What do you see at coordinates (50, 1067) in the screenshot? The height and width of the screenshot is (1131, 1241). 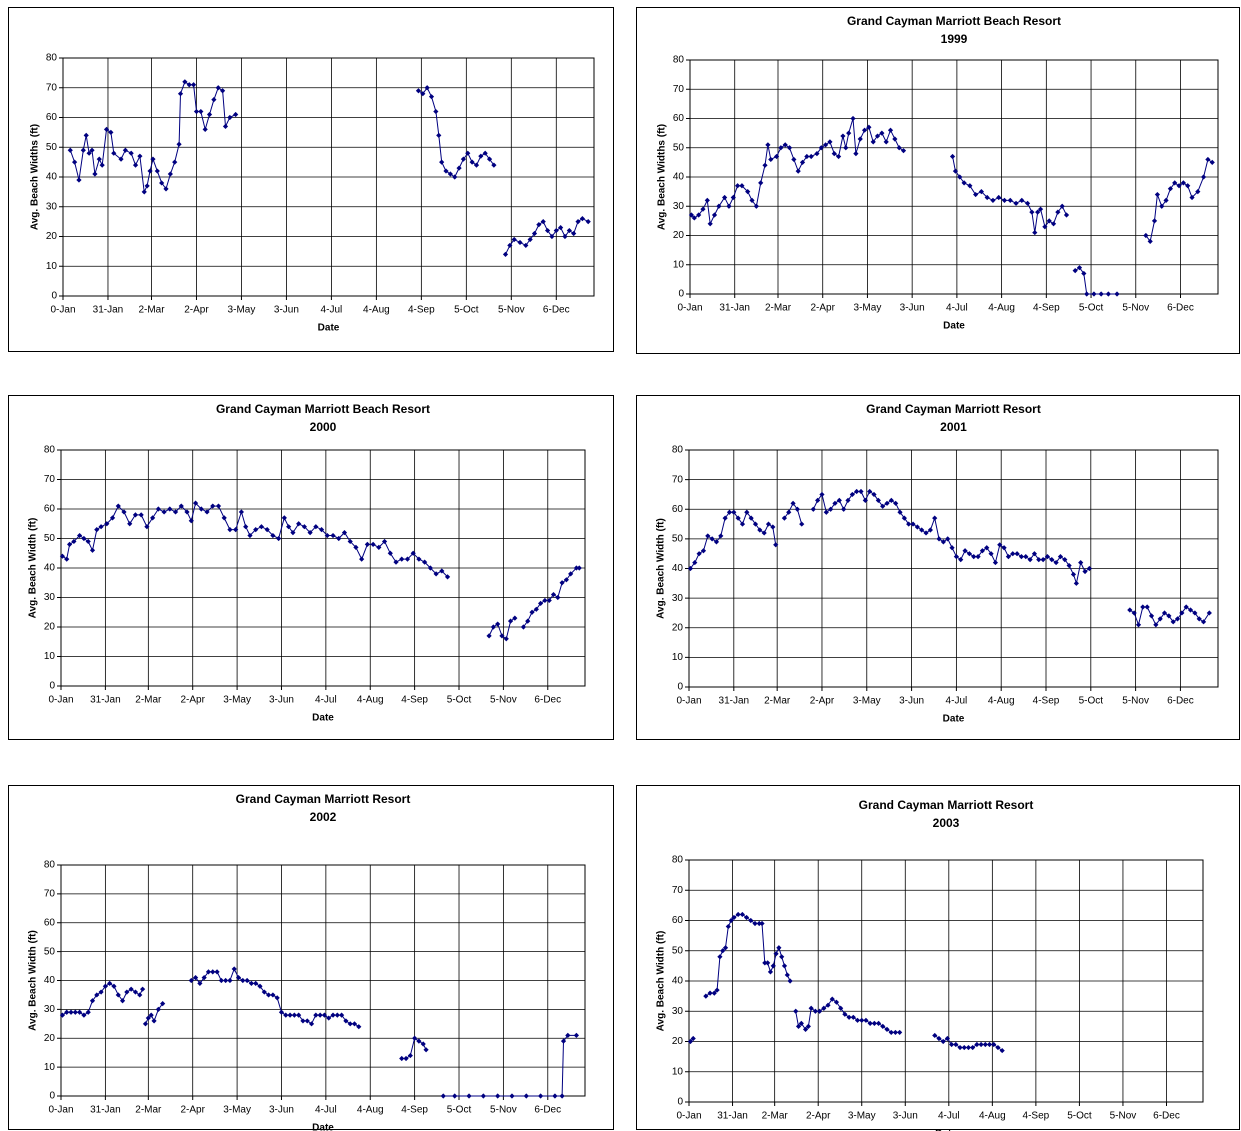 I see `y-tick-label: 10` at bounding box center [50, 1067].